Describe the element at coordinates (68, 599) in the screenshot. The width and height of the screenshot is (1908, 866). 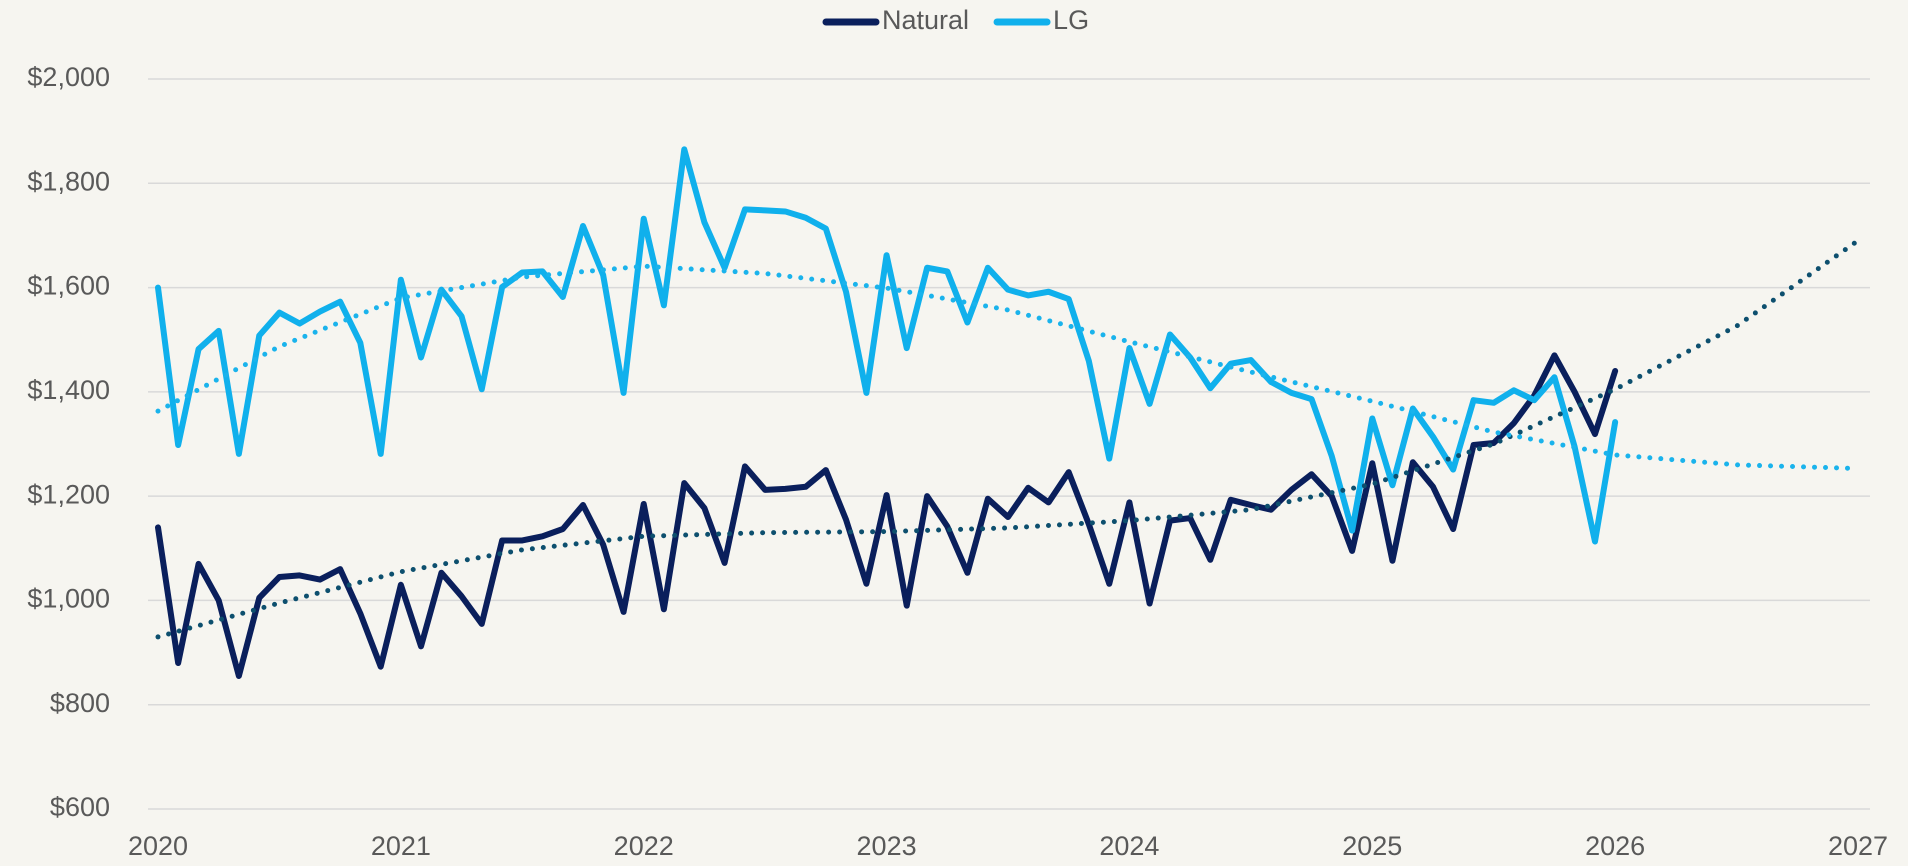
I see `y-tick-label: $1,000` at that location.